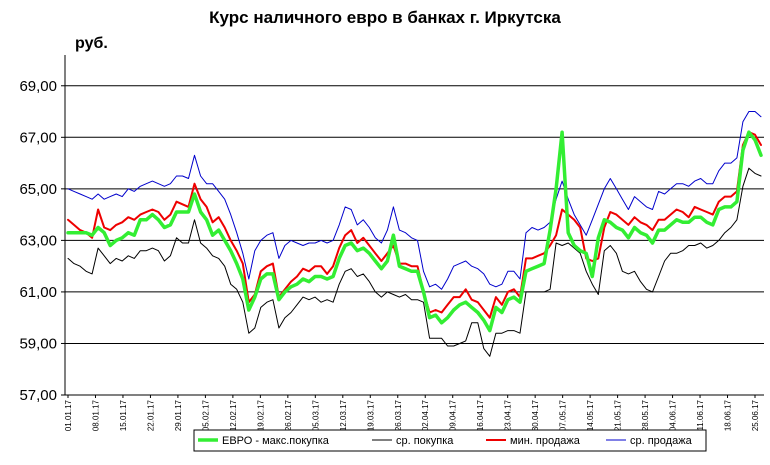  I want to click on y-axis-unit-label: руб., so click(91, 43).